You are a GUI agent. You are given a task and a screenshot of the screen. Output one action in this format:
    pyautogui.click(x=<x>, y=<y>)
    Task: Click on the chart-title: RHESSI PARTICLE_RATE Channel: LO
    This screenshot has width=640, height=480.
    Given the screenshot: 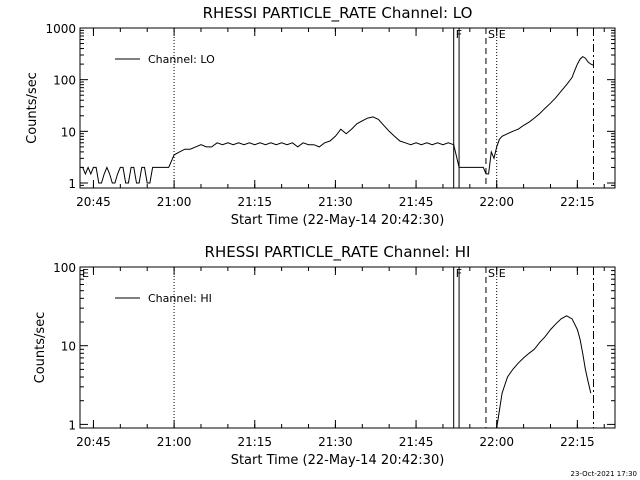 What is the action you would take?
    pyautogui.click(x=338, y=13)
    